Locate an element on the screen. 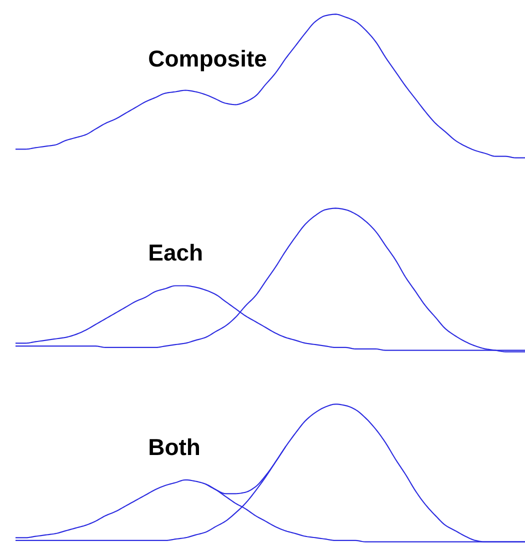 This screenshot has height=545, width=525. text: Both is located at coordinates (174, 447).